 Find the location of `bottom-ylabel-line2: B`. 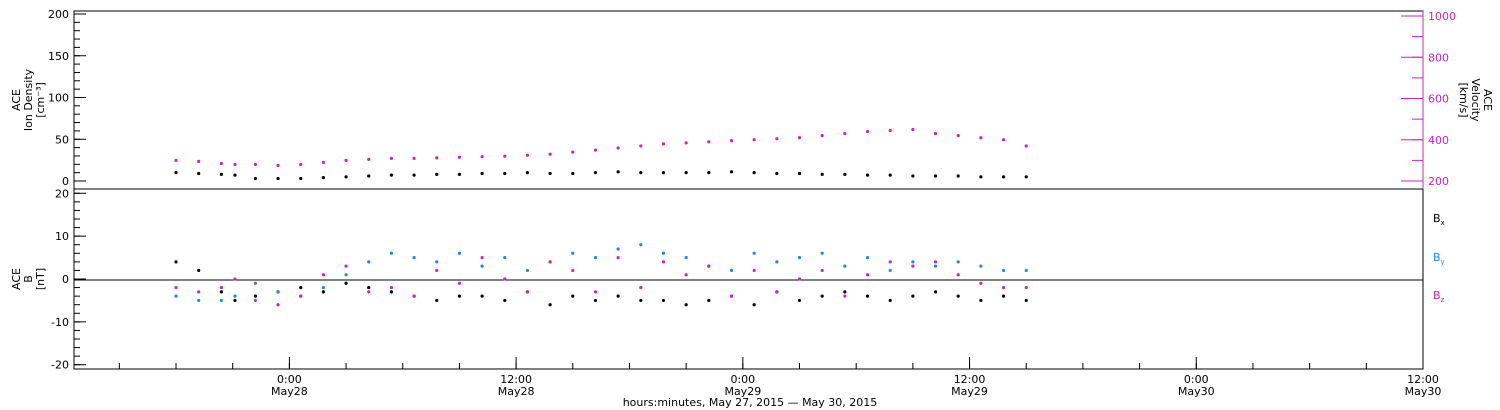

bottom-ylabel-line2: B is located at coordinates (28, 279).